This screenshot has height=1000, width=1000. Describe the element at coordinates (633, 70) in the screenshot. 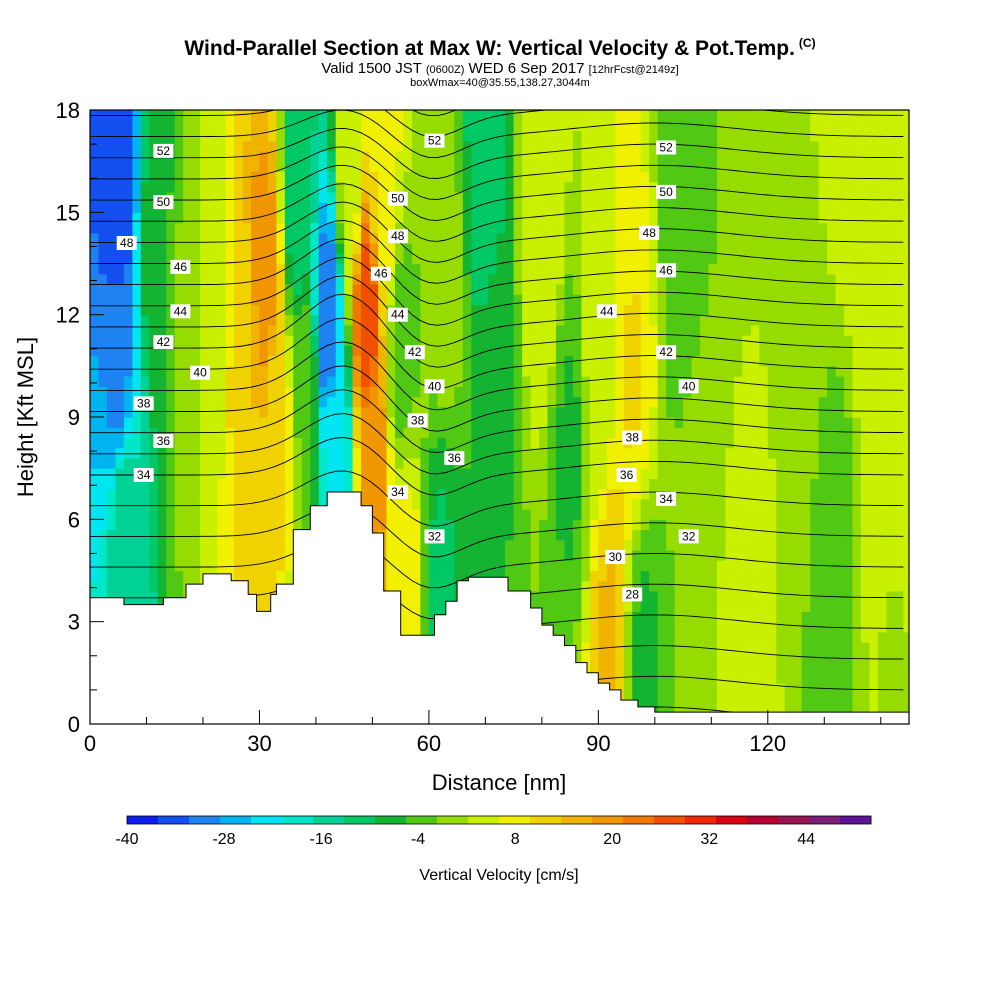

I see `forecast-info: [12hrFcst@2149z]` at that location.